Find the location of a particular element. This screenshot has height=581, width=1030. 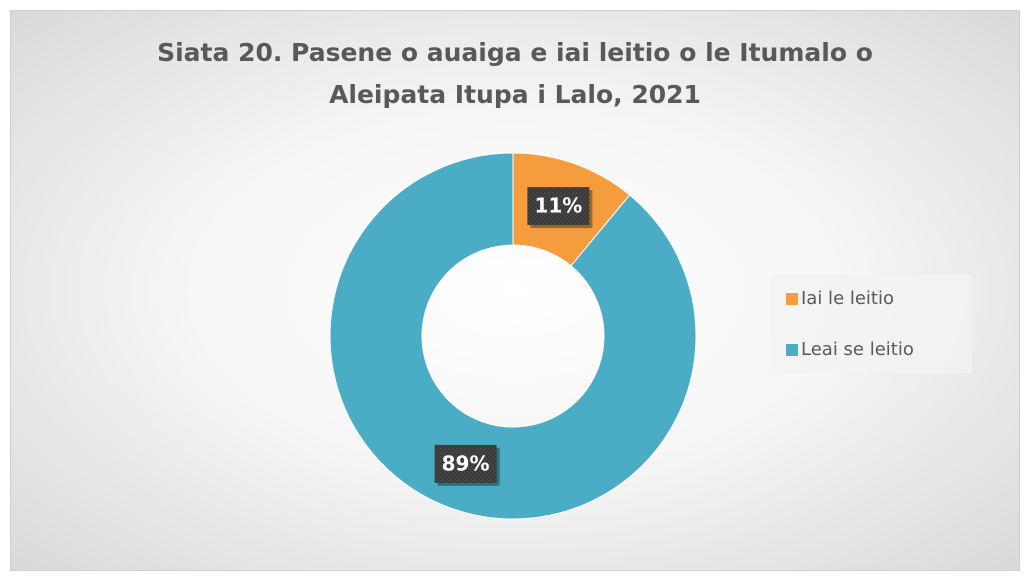

legend-label: Leai se leitio is located at coordinates (857, 349).